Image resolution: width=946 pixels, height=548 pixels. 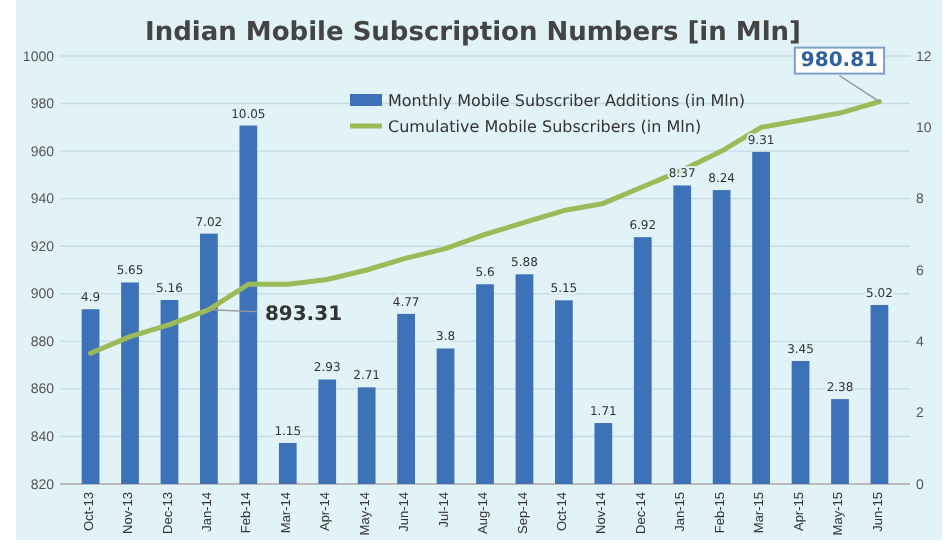 What do you see at coordinates (545, 127) in the screenshot?
I see `legend-label: Cumulative Mobile Subscribers (in Mln)` at bounding box center [545, 127].